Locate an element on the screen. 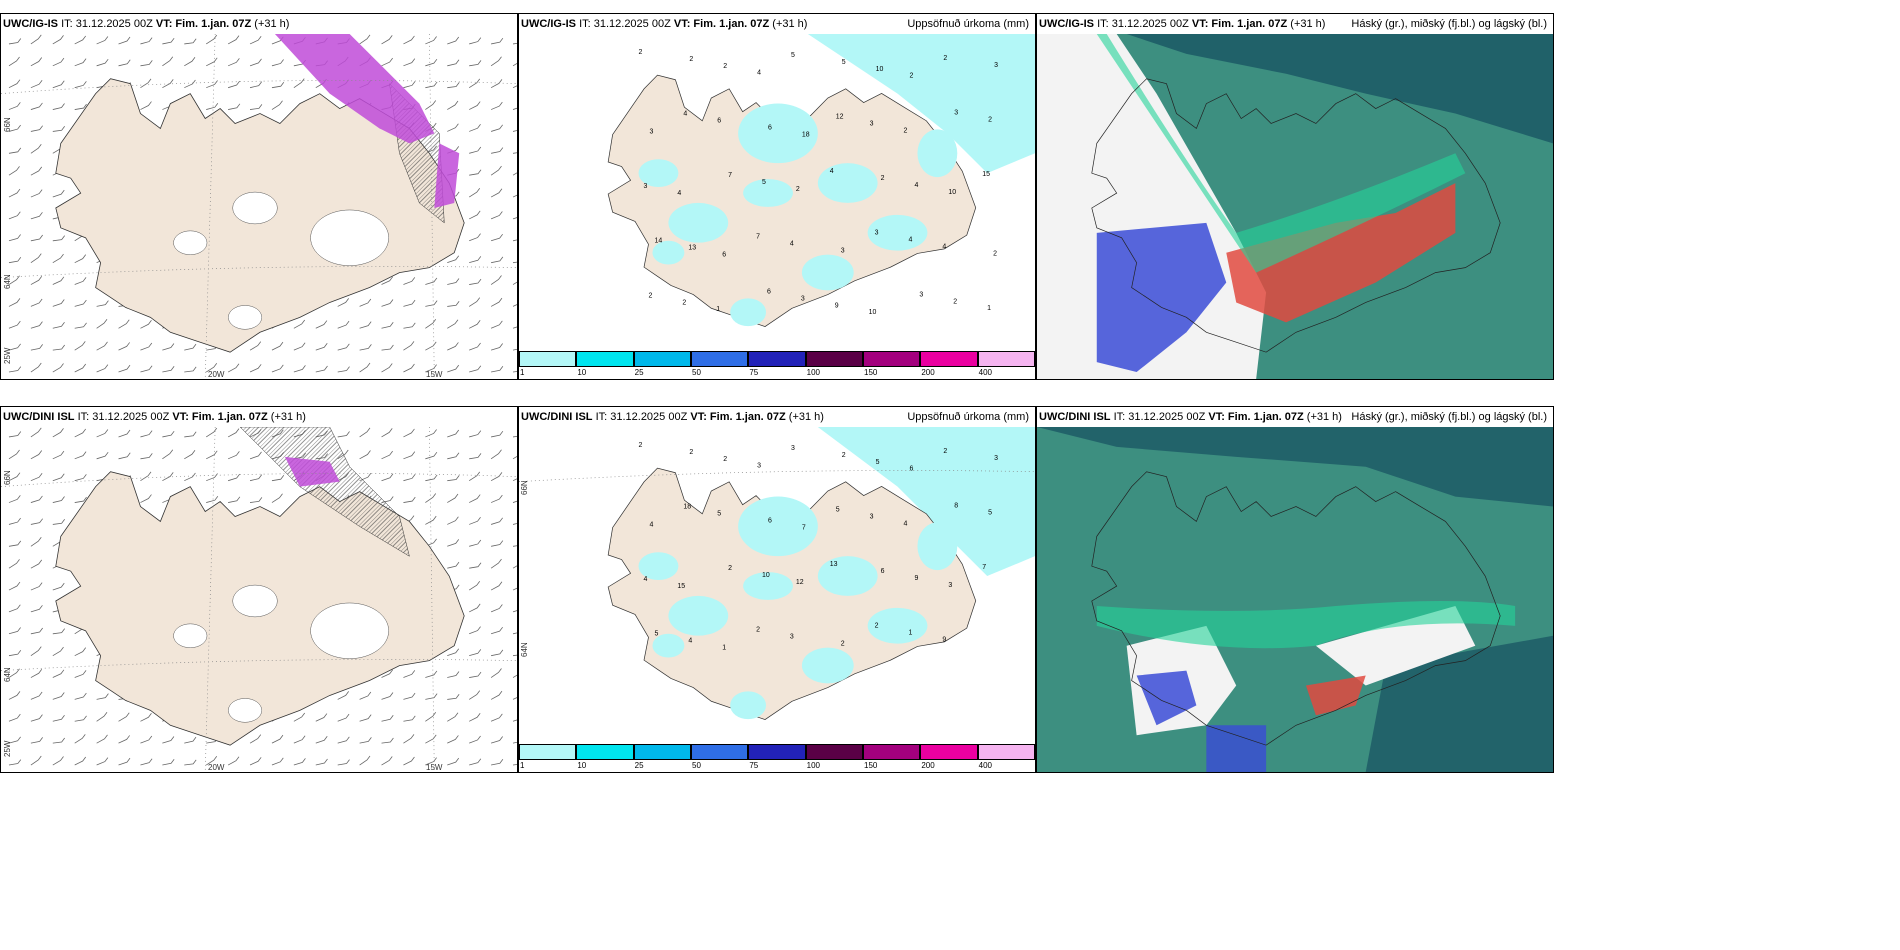  cloud-map-svg is located at coordinates (1295, 206).